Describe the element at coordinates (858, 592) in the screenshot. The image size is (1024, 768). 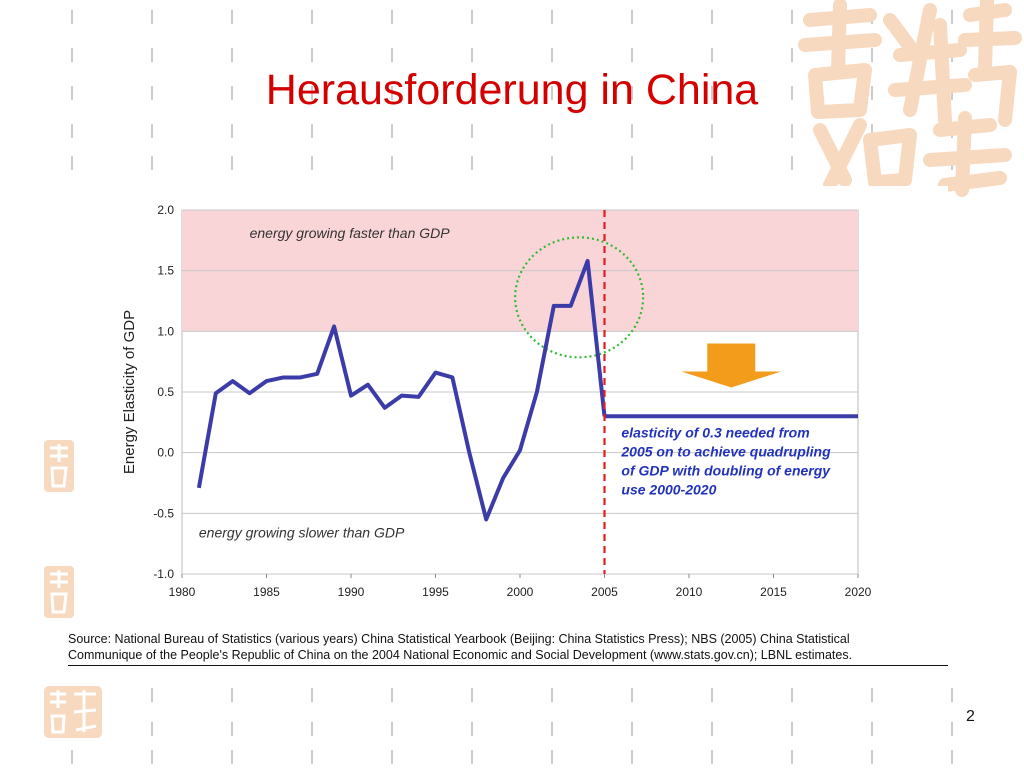
I see `x-tick-label: 2020` at that location.